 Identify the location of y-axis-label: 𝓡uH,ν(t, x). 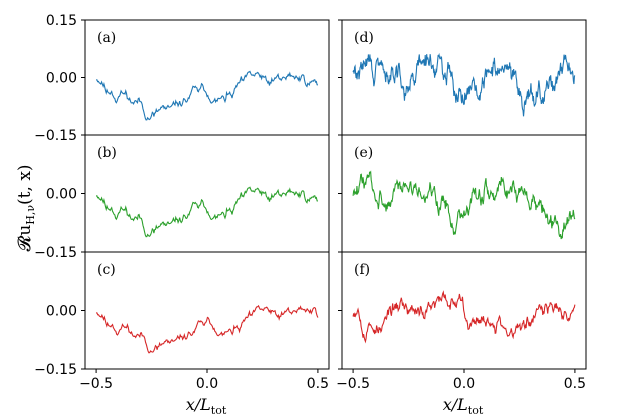
(26, 207).